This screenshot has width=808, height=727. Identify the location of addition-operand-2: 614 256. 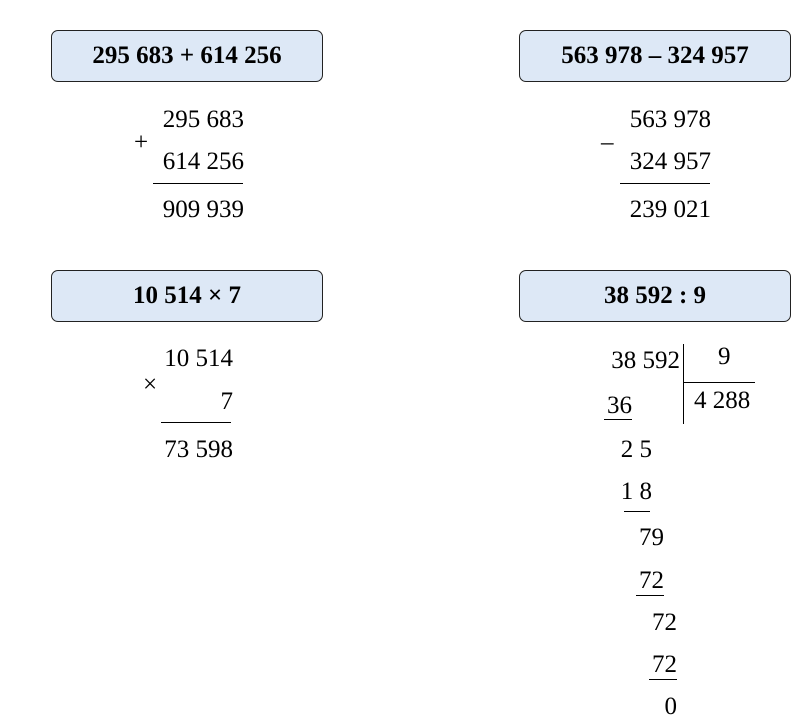
(203, 161).